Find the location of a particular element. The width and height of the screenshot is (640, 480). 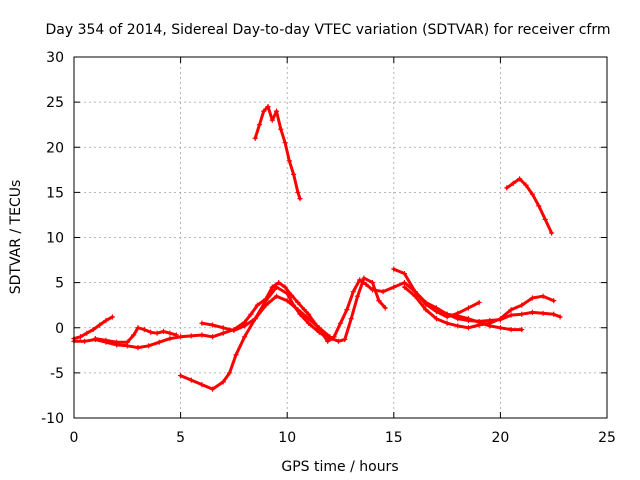

series-track-i is located at coordinates (484, 322).